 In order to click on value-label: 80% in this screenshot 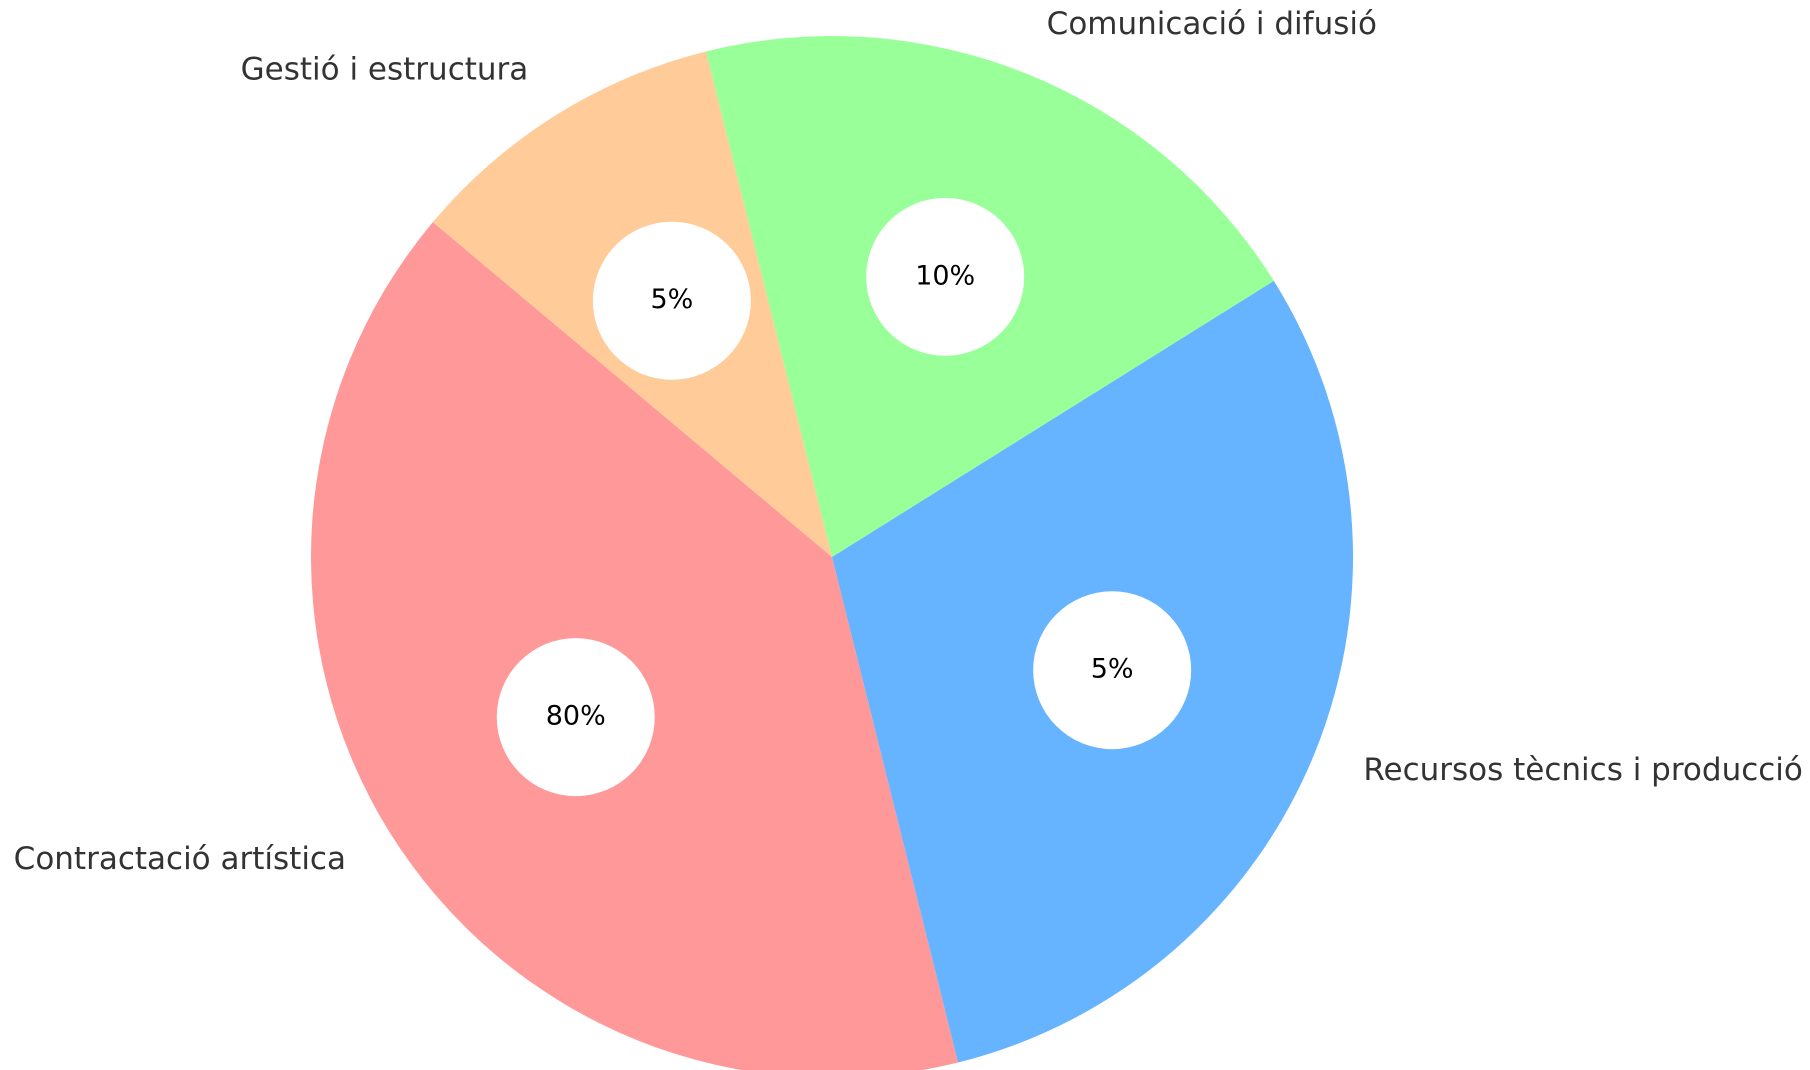, I will do `click(576, 716)`.